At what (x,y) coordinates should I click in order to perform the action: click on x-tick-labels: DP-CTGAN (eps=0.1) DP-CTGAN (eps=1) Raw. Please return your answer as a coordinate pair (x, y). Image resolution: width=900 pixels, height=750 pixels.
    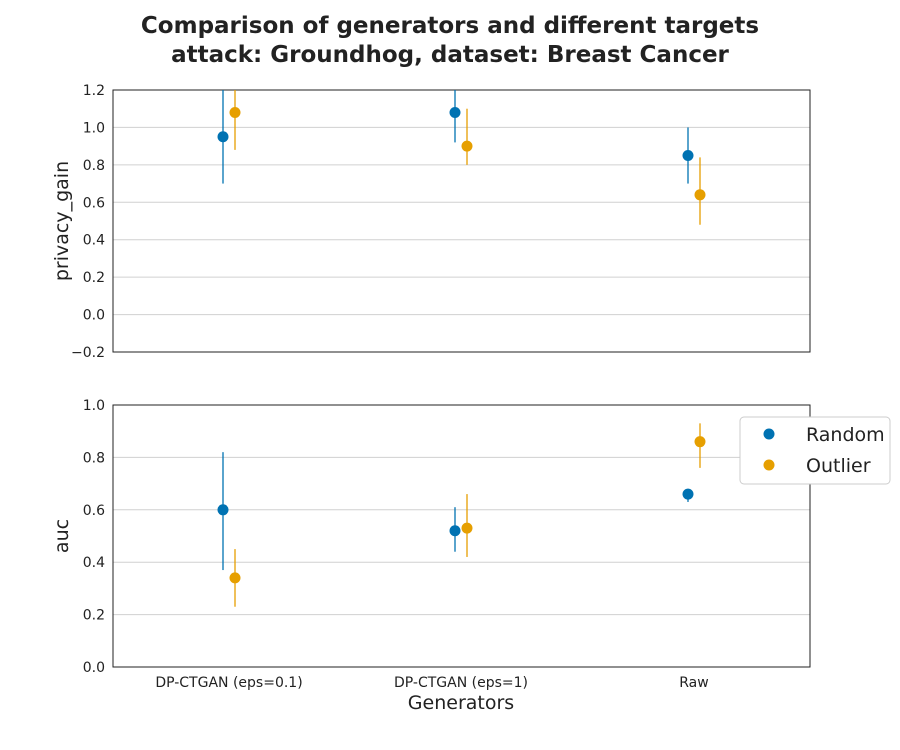
    Looking at the image, I should click on (431, 683).